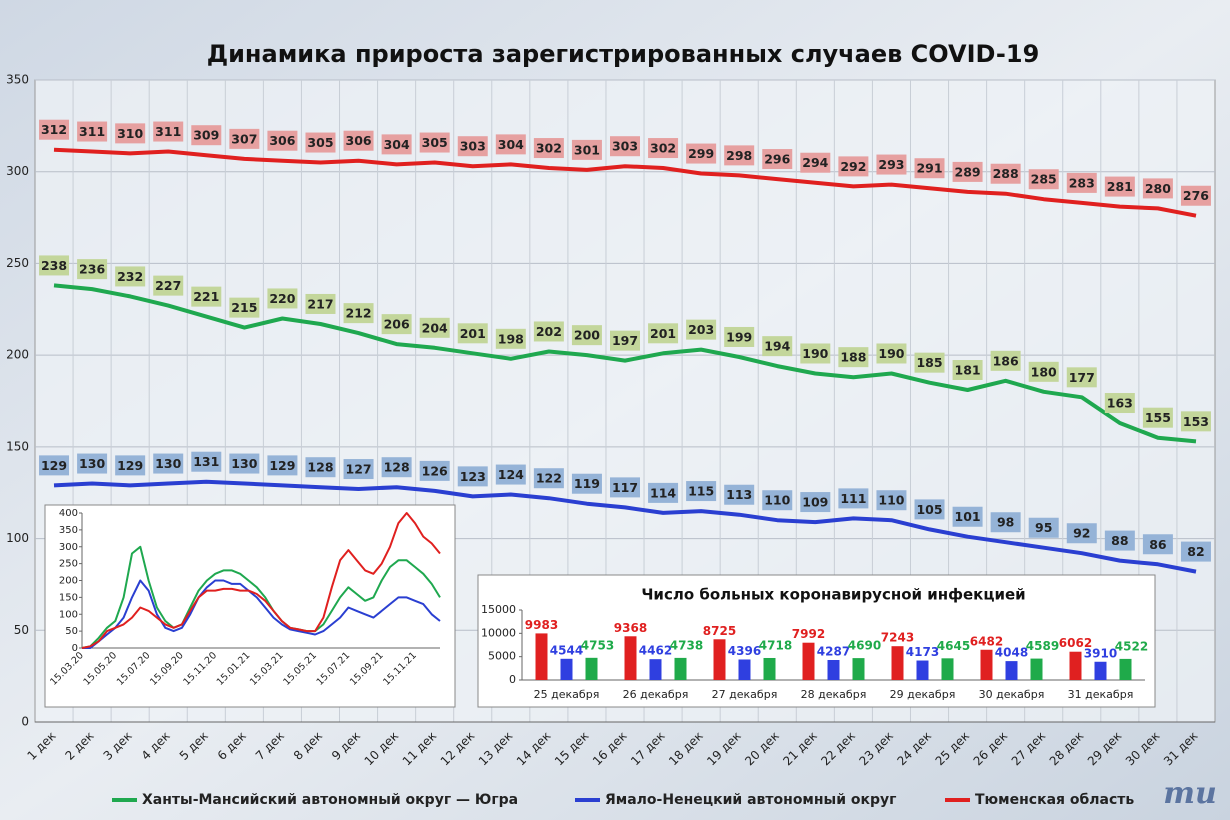 The image size is (1230, 820). What do you see at coordinates (92, 463) in the screenshot?
I see `data-label: 130` at bounding box center [92, 463].